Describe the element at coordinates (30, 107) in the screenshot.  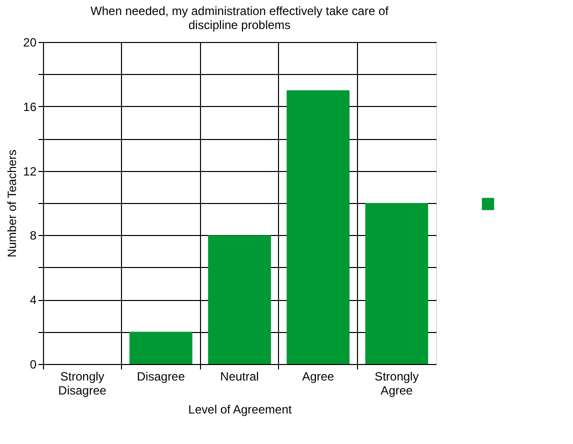
I see `y-tick-label: 16` at that location.